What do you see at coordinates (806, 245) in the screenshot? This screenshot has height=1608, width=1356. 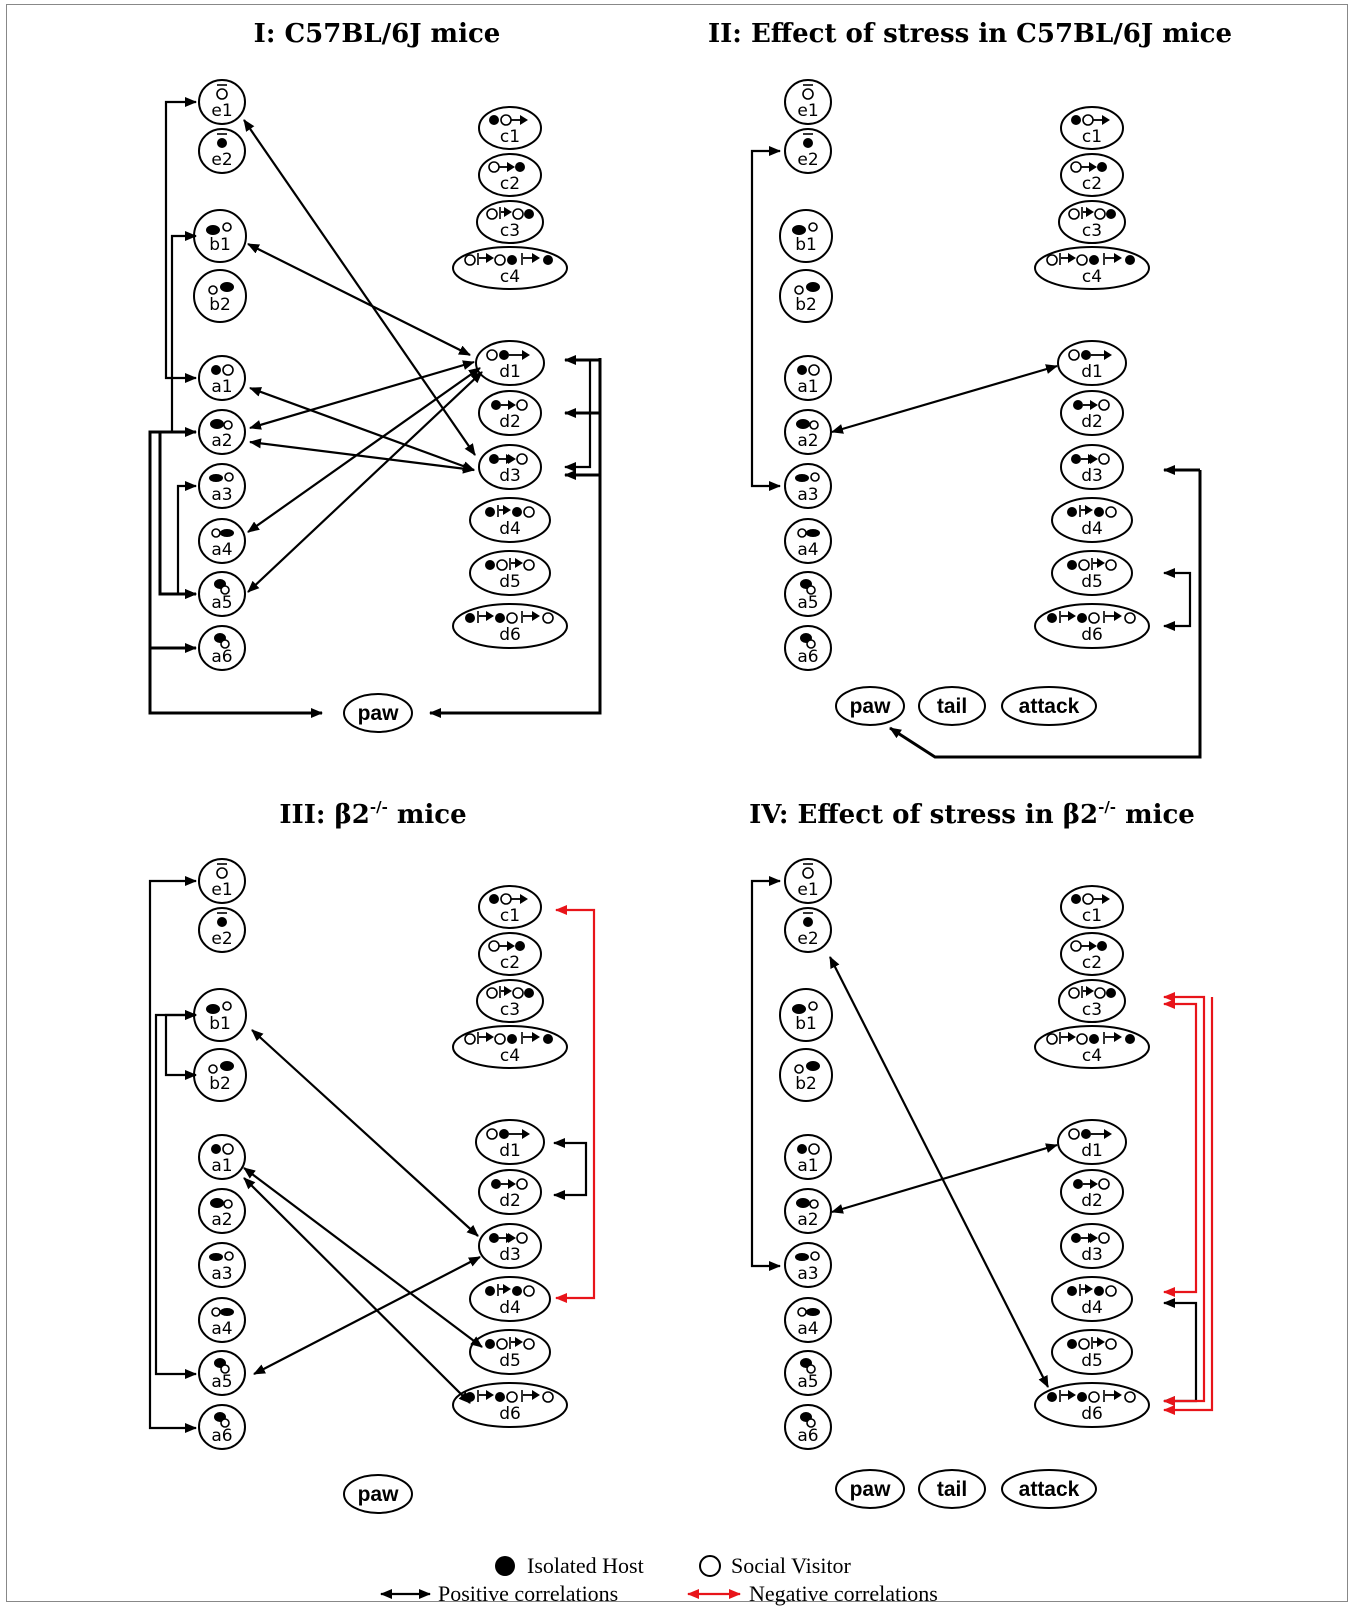 I see `p2-node-b1-label: b1` at bounding box center [806, 245].